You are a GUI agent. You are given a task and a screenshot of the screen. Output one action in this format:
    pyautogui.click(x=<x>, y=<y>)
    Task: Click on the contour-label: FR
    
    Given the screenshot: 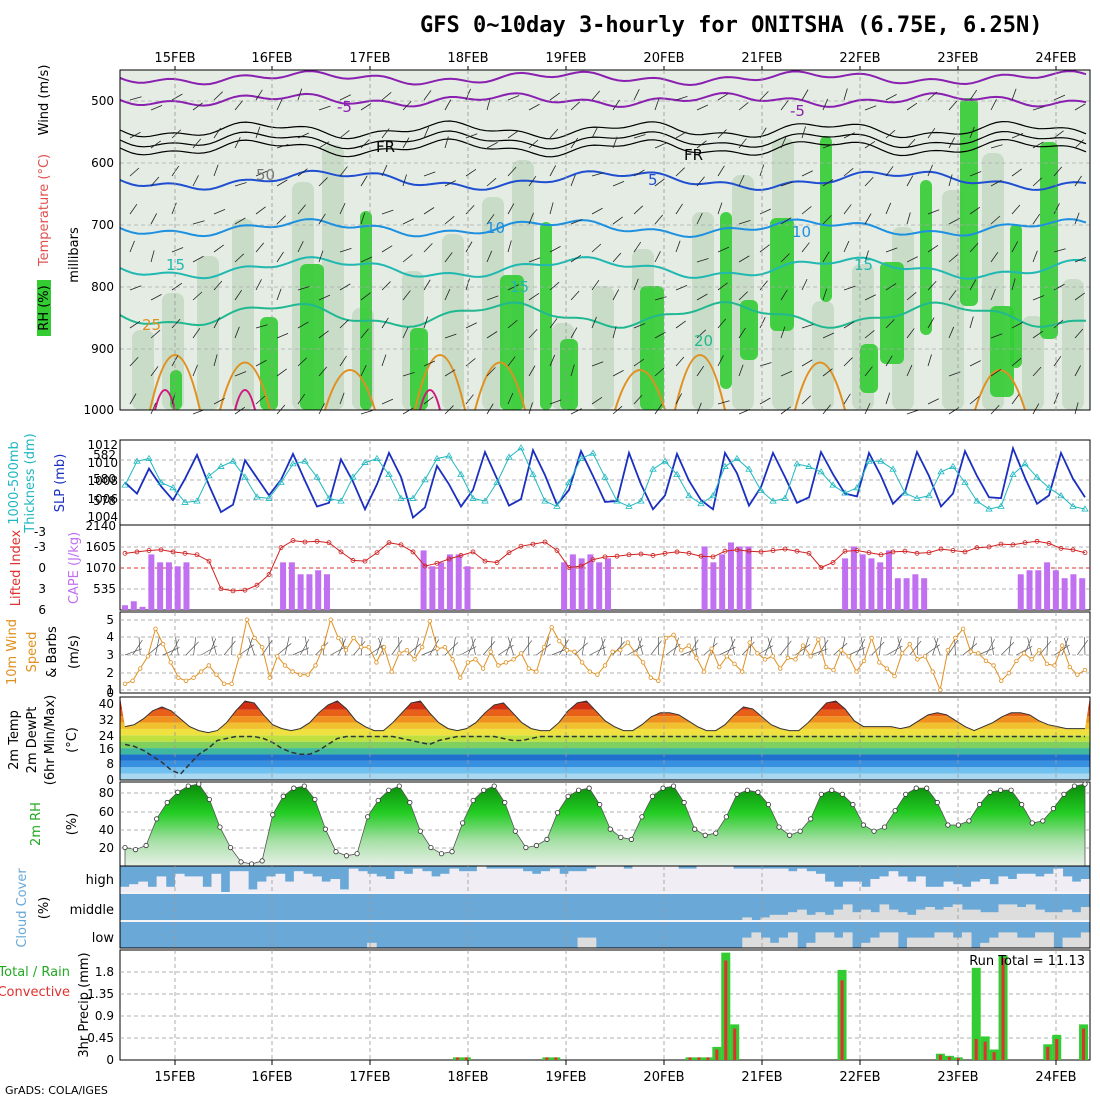 What is the action you would take?
    pyautogui.click(x=385, y=147)
    